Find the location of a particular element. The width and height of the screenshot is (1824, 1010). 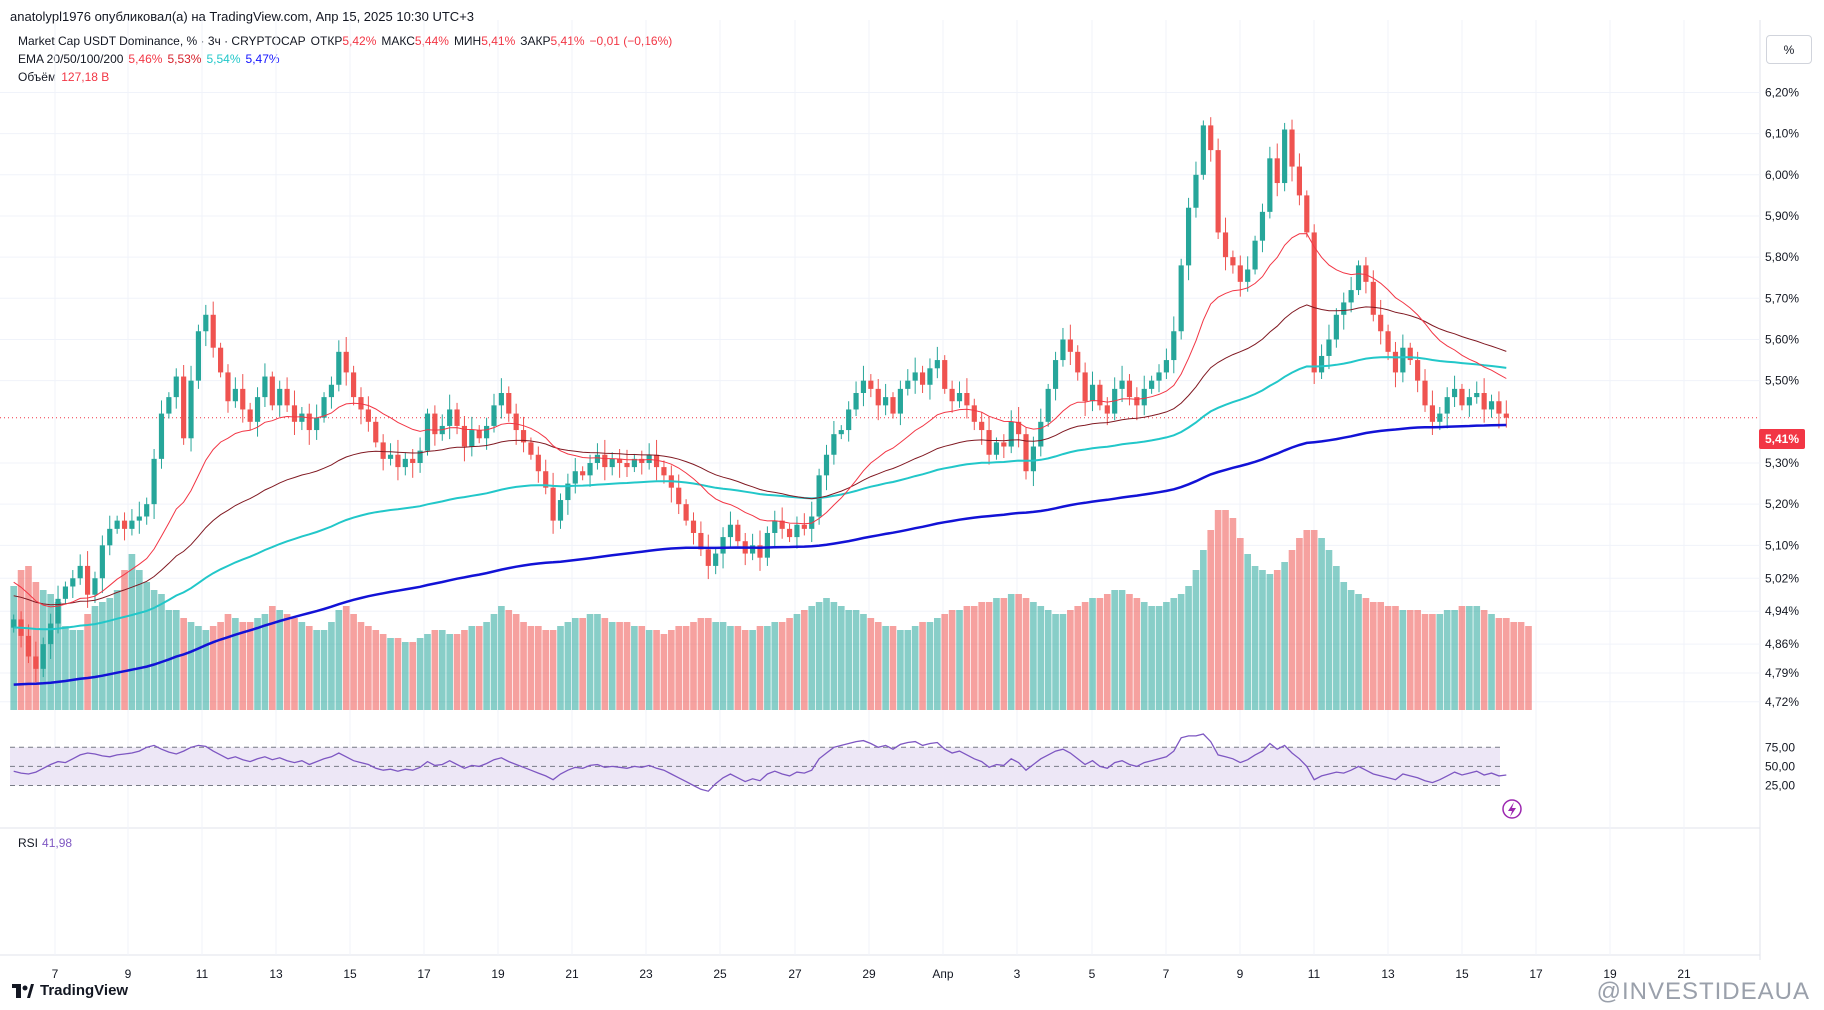

x-tick-label: 11 is located at coordinates (1314, 974).